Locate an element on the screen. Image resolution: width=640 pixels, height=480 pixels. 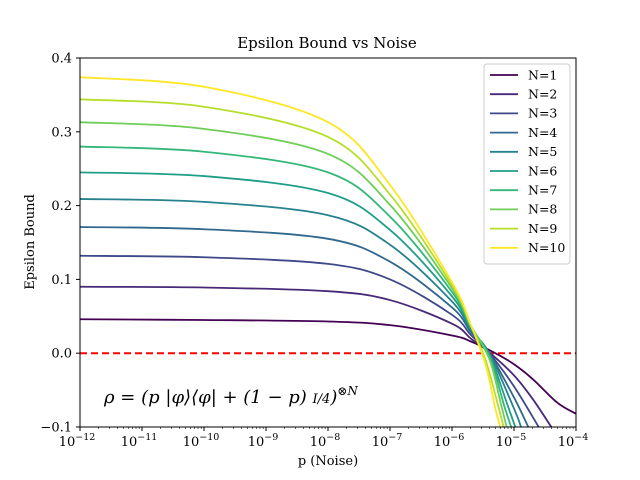
legend-label: N=6 is located at coordinates (542, 170).